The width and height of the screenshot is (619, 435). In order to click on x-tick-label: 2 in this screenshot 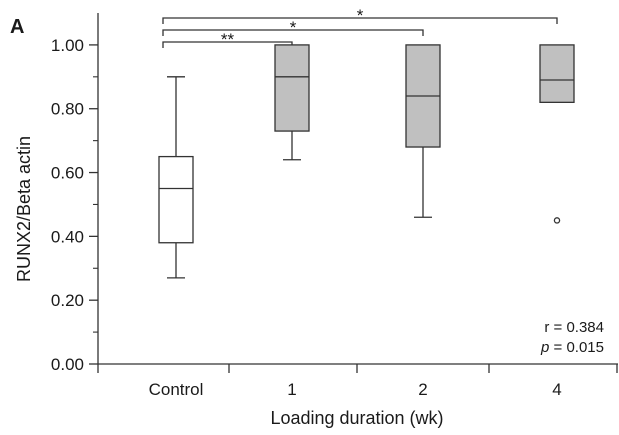, I will do `click(422, 389)`.